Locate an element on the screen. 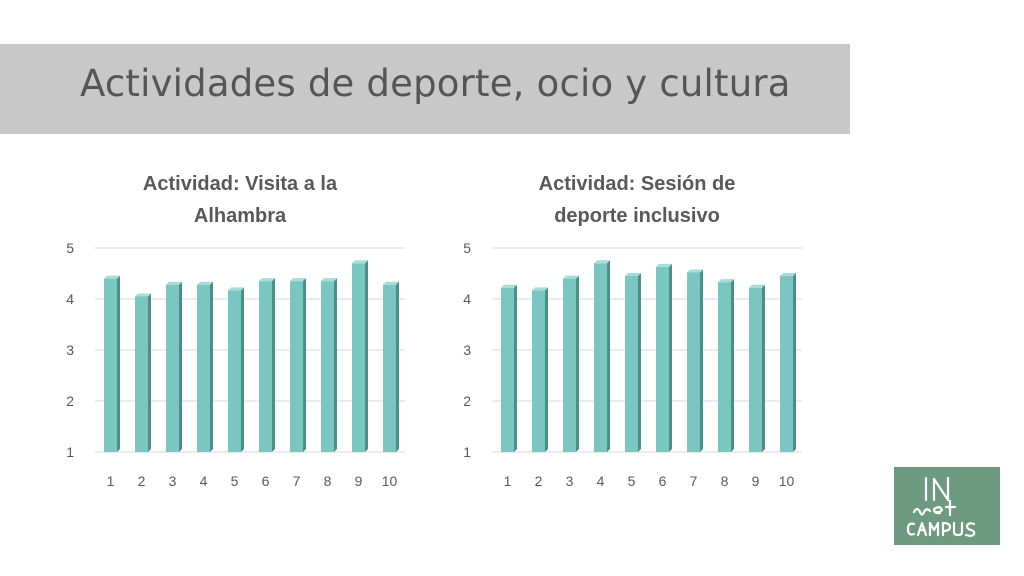 Image resolution: width=1024 pixels, height=576 pixels. title-banner: Actividades de deporte, ocio y cultura is located at coordinates (425, 89).